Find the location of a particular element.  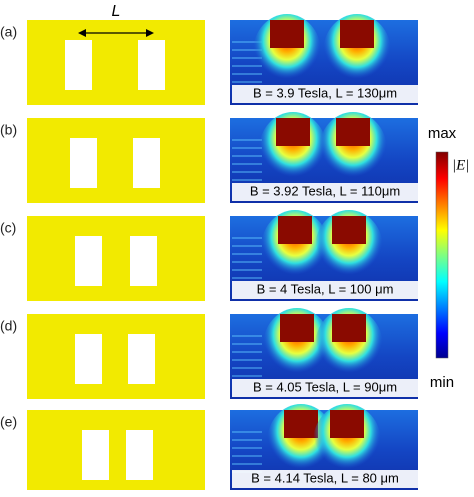

field-map: B = 4.14 Tesla, L = 80 μm is located at coordinates (324, 447).